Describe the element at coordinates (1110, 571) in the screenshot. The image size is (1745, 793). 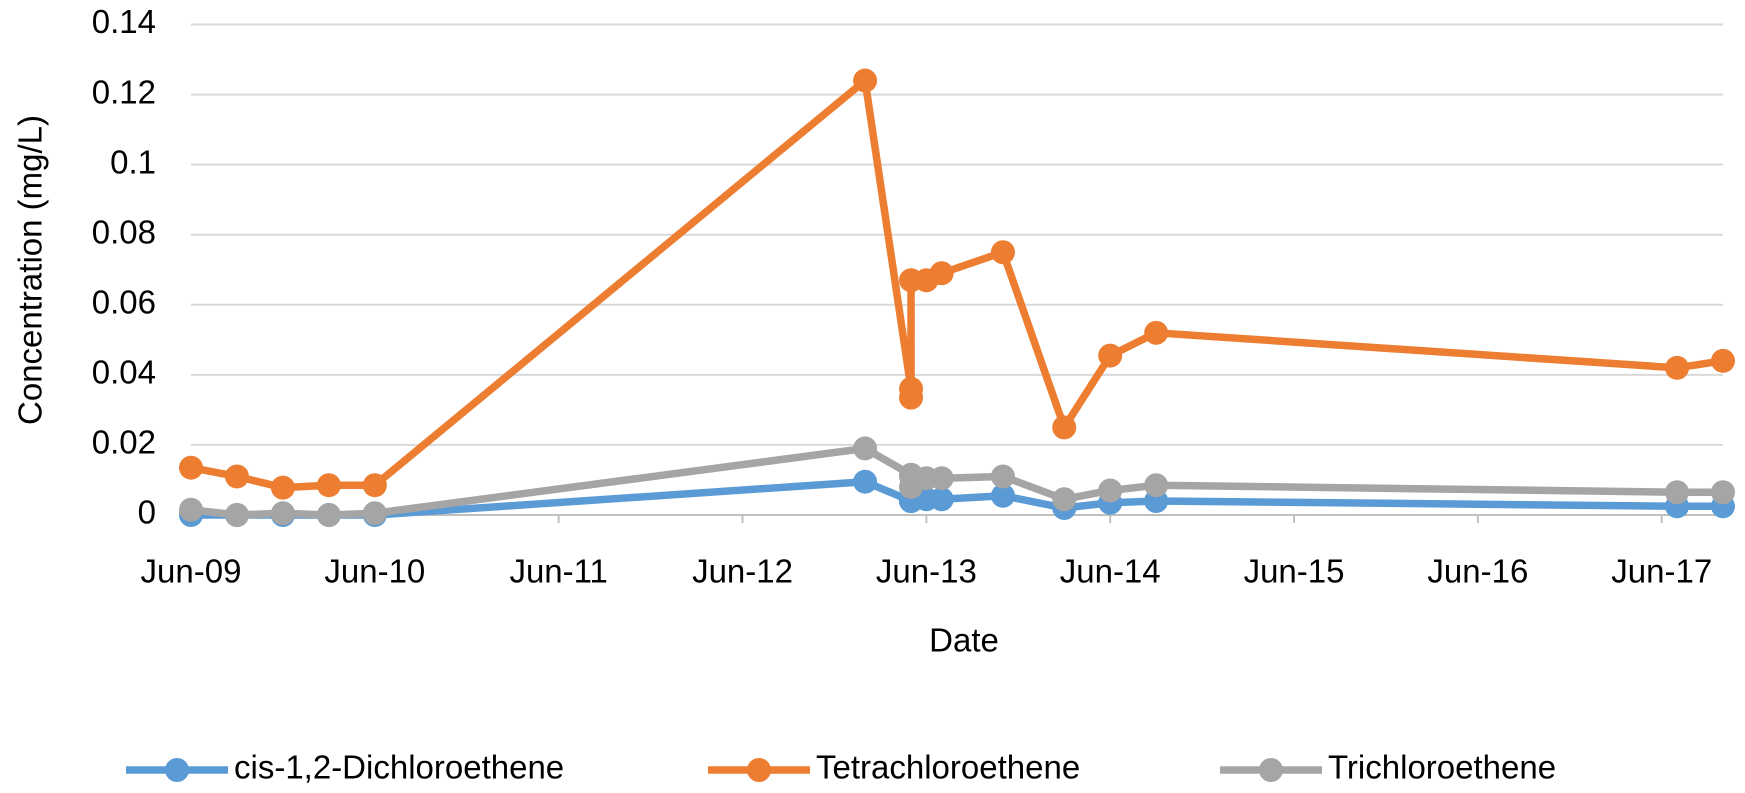
I see `x-tick-label: Jun-14` at that location.